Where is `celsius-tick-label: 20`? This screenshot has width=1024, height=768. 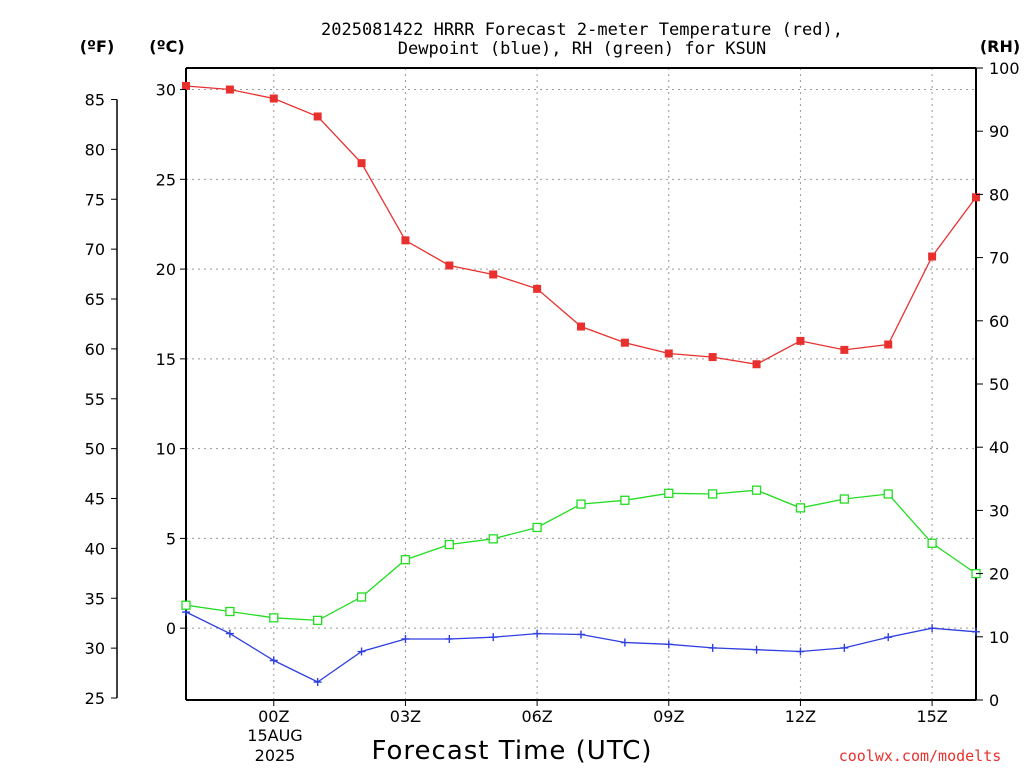 celsius-tick-label: 20 is located at coordinates (166, 269).